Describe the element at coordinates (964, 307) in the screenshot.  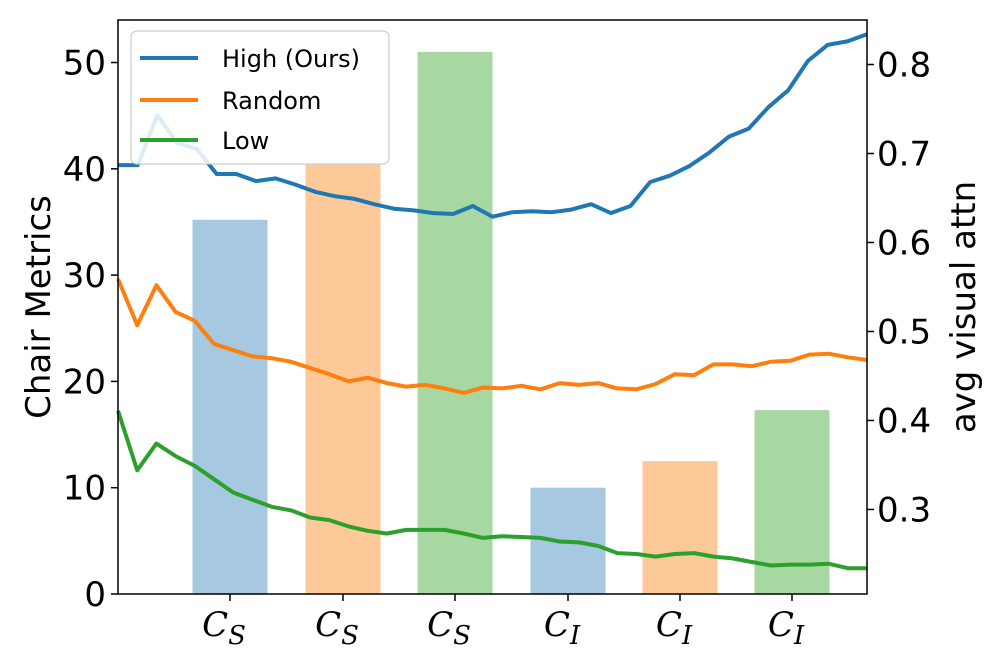
I see `right-axis-title: avg visual attn` at that location.